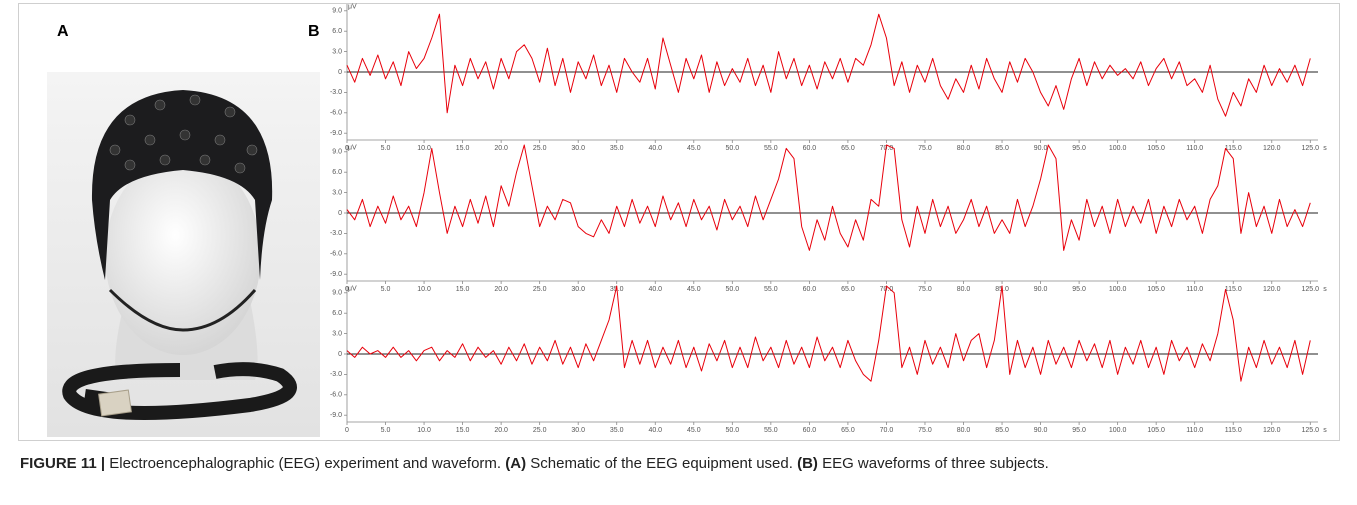  Describe the element at coordinates (933, 463) in the screenshot. I see `caption-segment: EEG waveforms of three subjects.` at that location.